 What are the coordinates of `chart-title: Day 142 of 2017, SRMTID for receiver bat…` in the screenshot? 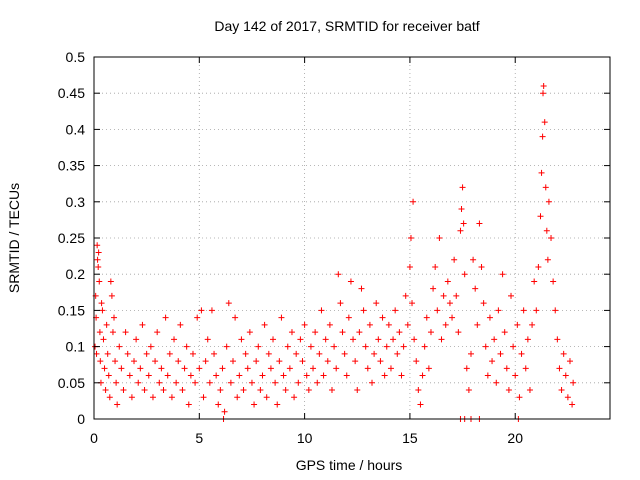 It's located at (346, 26).